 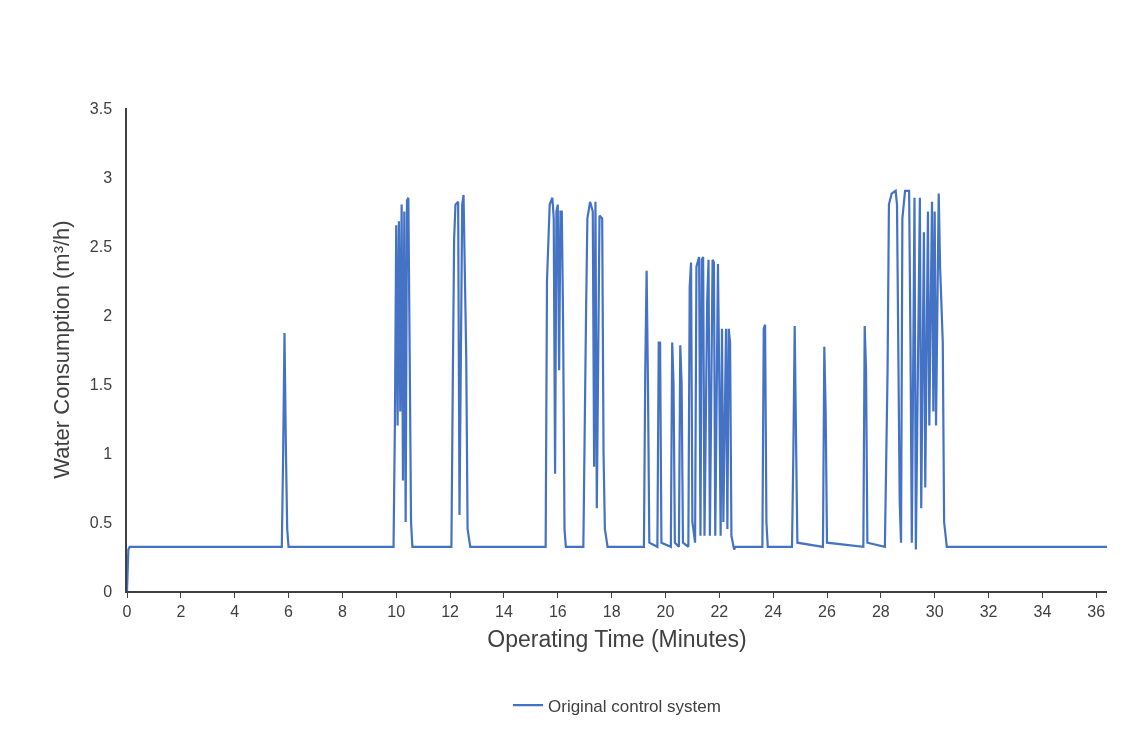 I want to click on y-tick-label: 2, so click(x=108, y=315).